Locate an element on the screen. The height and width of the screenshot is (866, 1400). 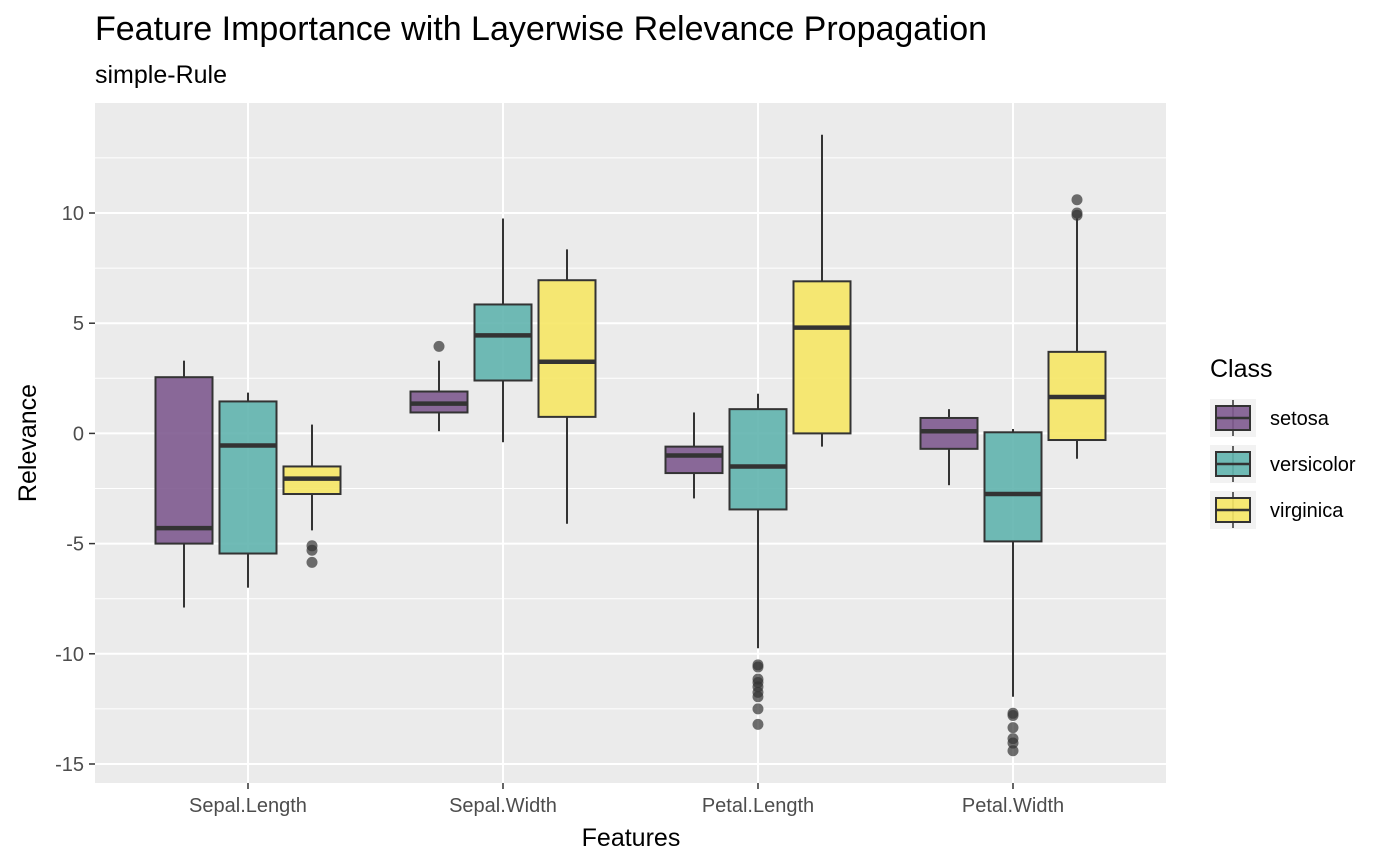
box-virginica-Petal.Length is located at coordinates (822, 290).